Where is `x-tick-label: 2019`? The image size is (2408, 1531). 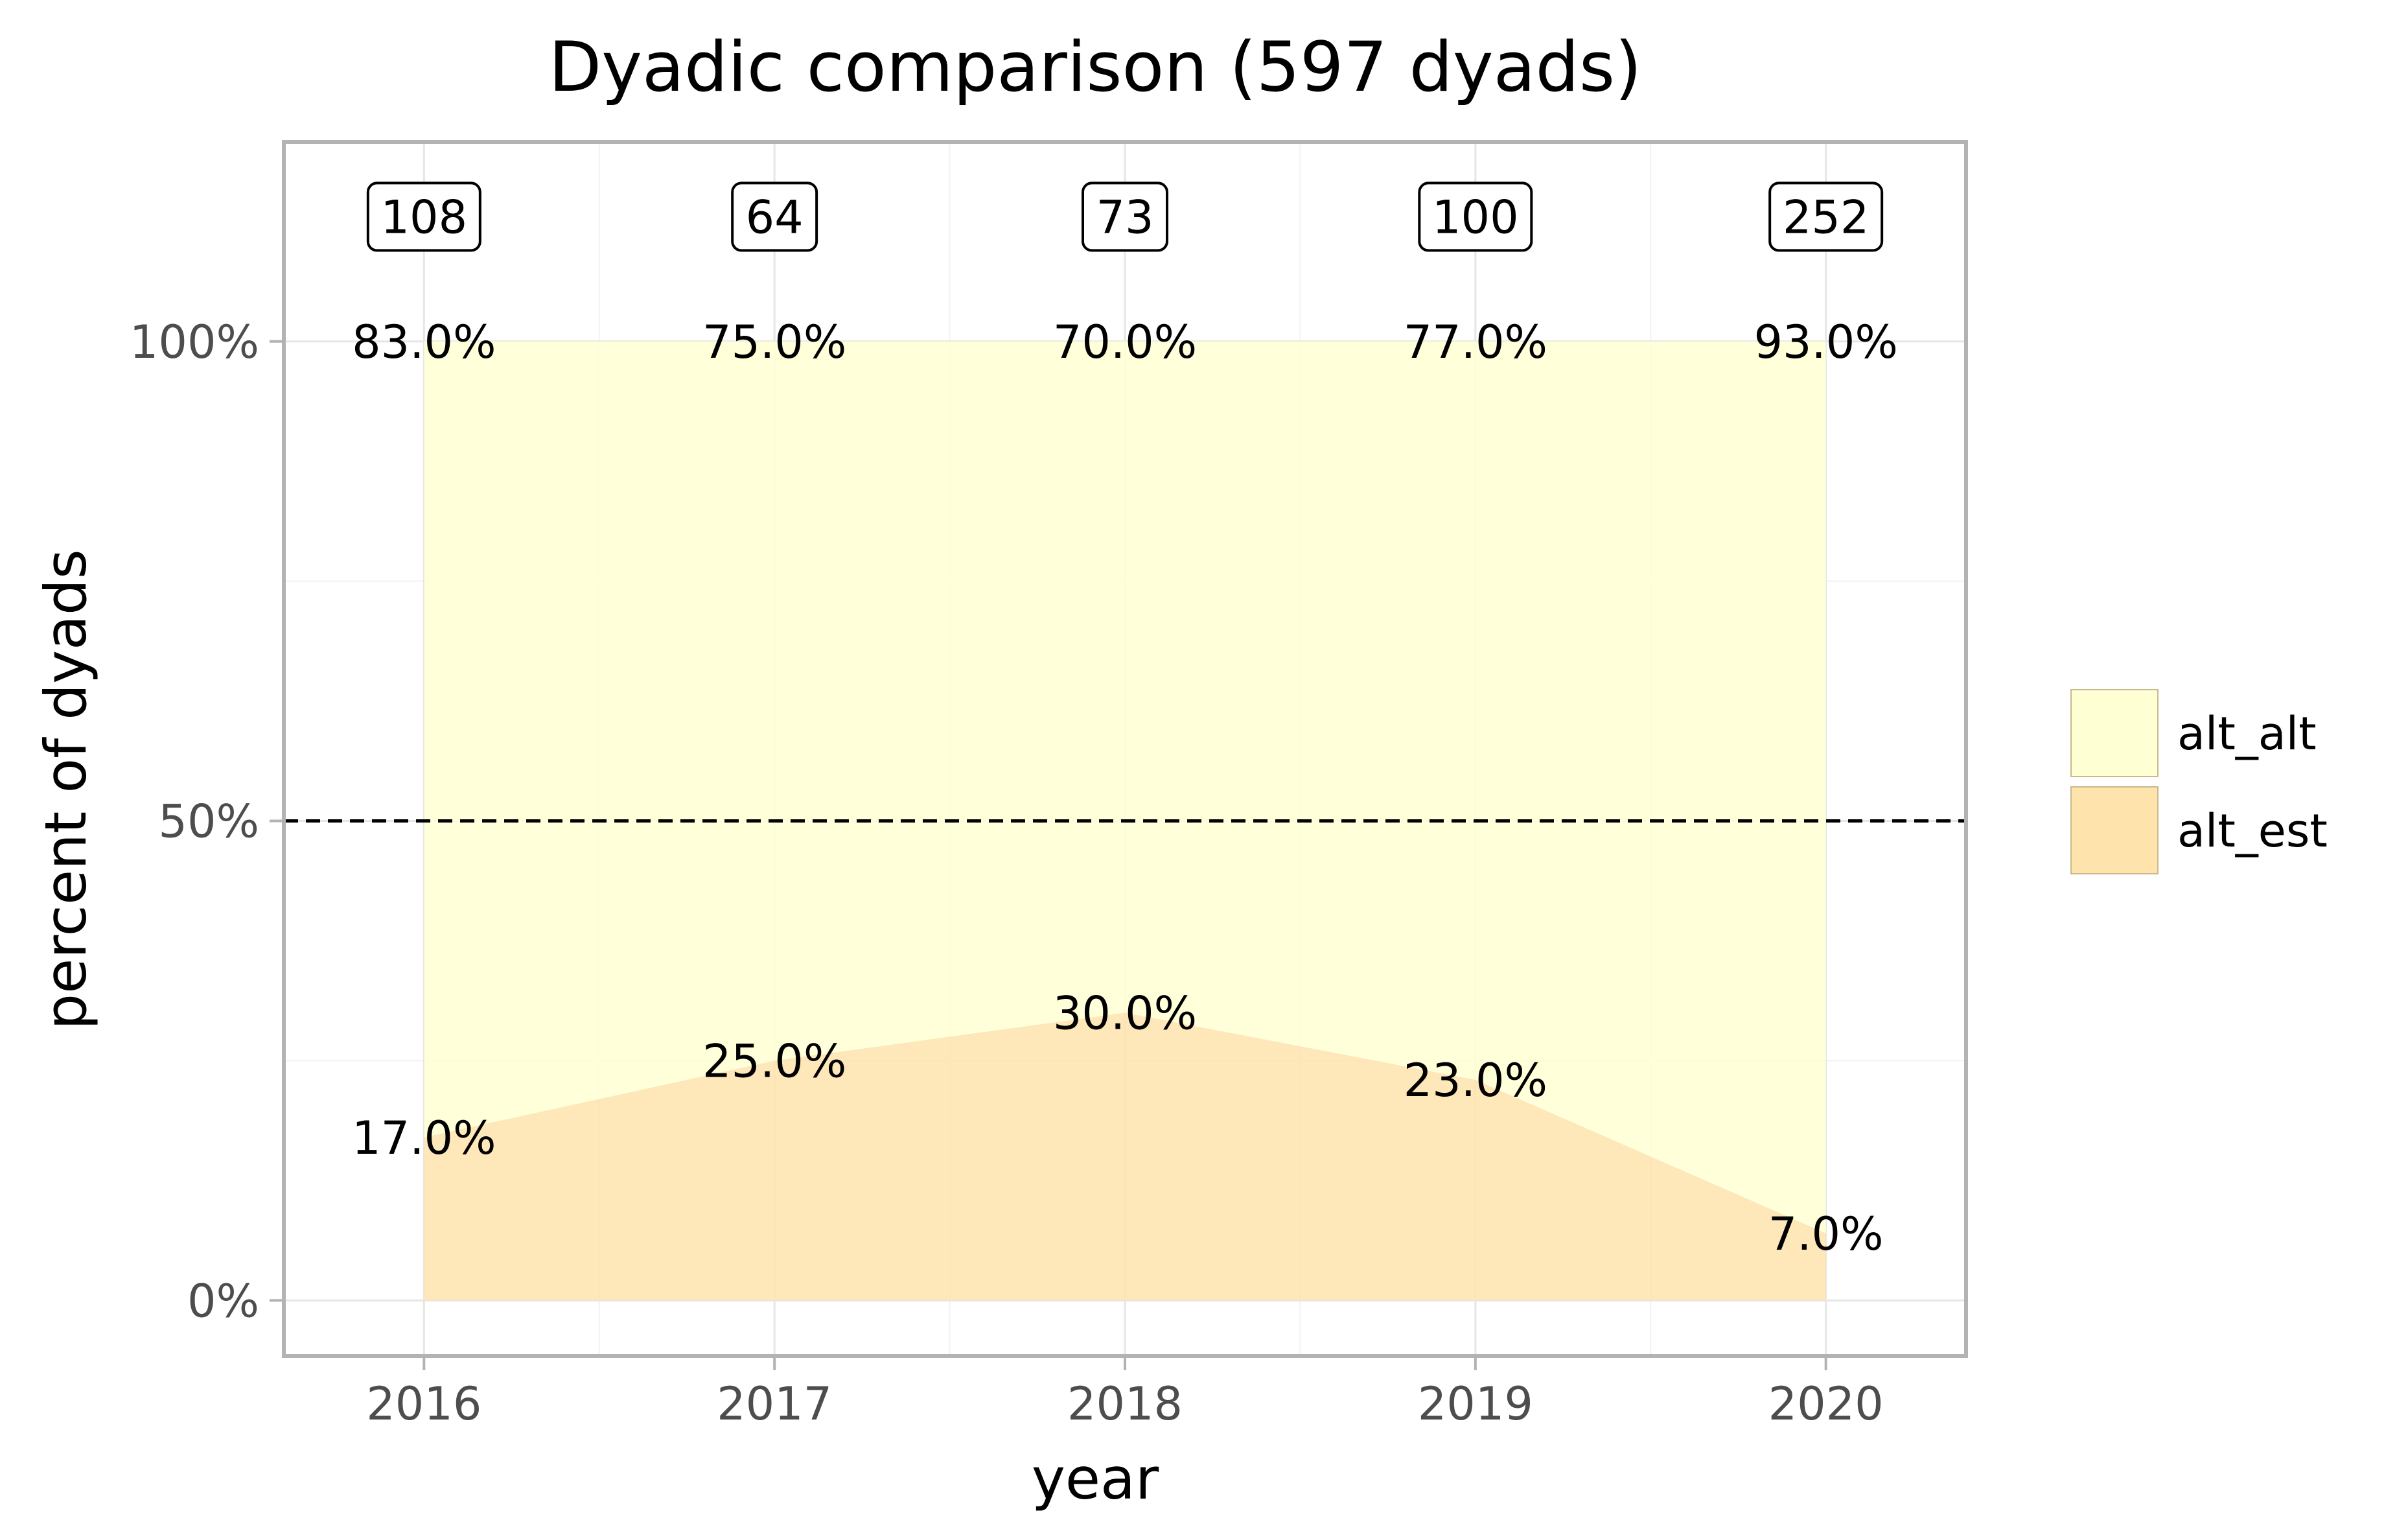 x-tick-label: 2019 is located at coordinates (1475, 1404).